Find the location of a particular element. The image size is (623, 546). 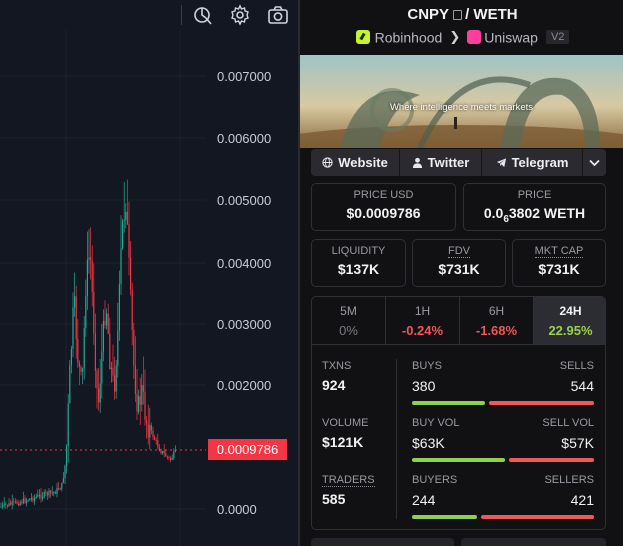

dex-name: Uniswap is located at coordinates (511, 37).